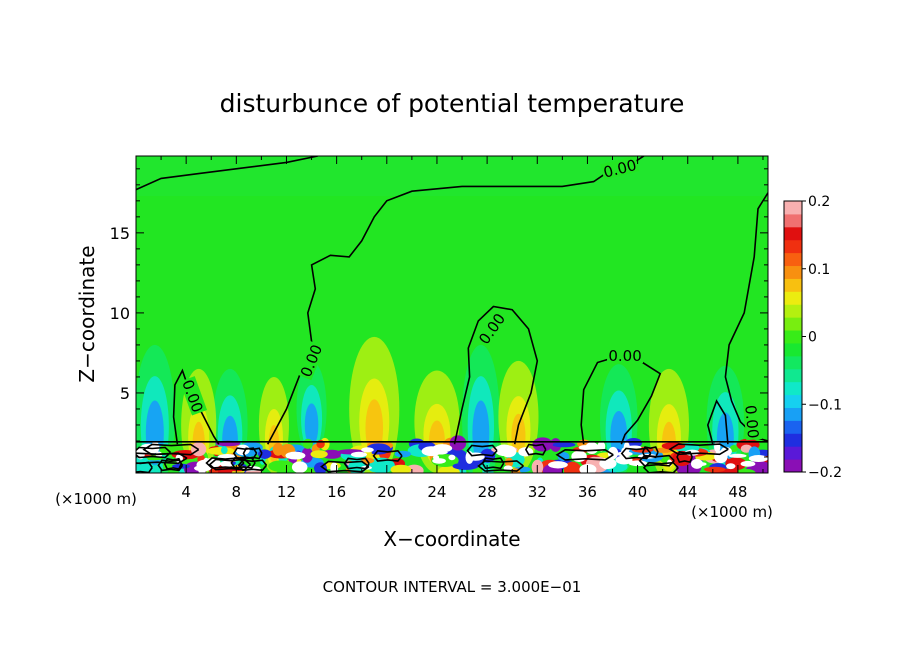 This screenshot has width=904, height=654. What do you see at coordinates (386, 492) in the screenshot?
I see `x-tick-label: 20` at bounding box center [386, 492].